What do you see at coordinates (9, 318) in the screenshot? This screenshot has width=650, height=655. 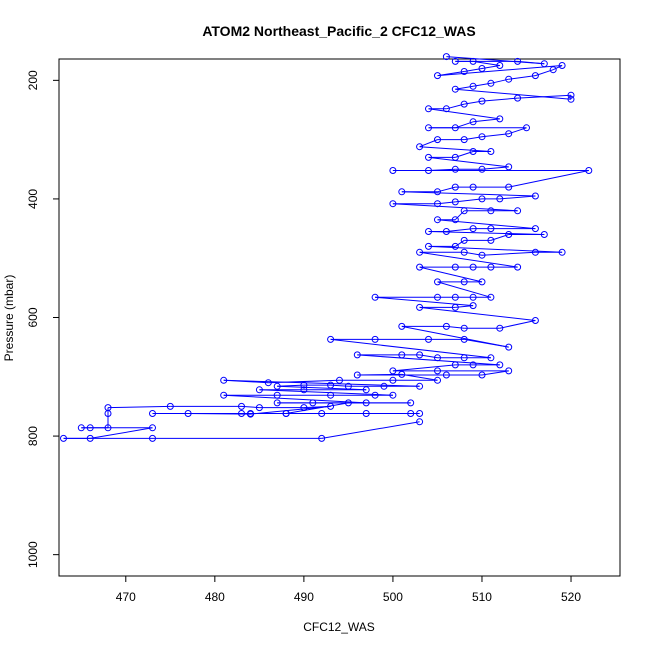 I see `y-axis-label: Pressure (mbar)` at bounding box center [9, 318].